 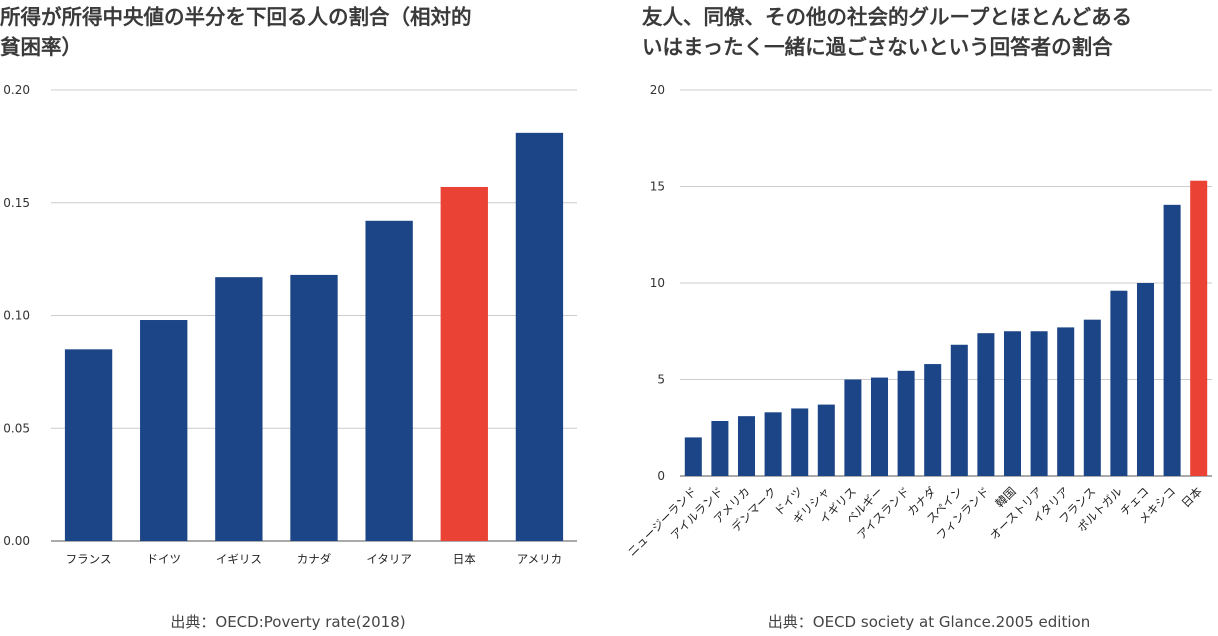 I want to click on y-tick-label: 0.20, so click(x=16, y=90).